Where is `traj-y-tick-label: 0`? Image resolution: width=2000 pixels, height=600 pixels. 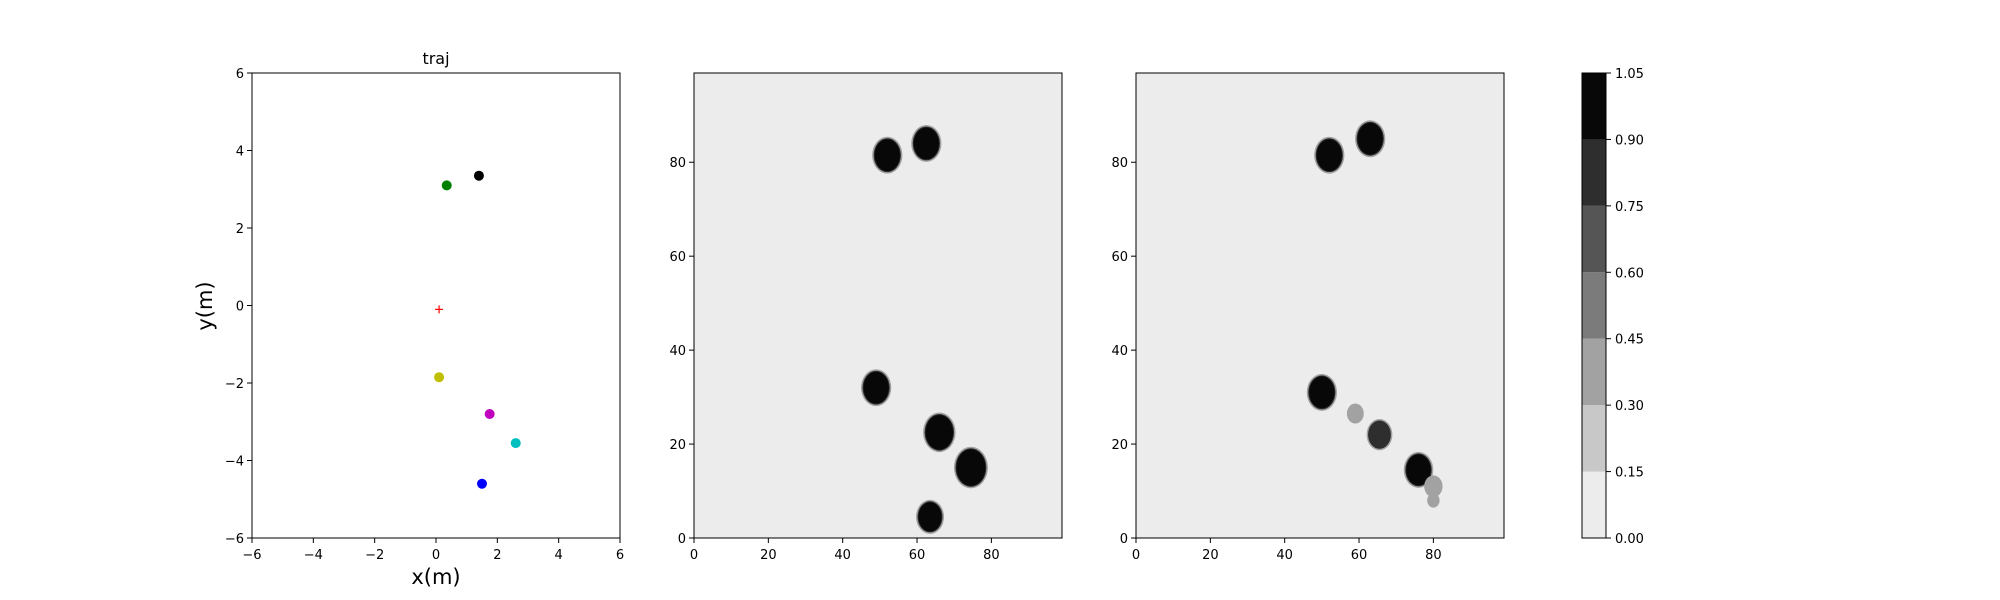
traj-y-tick-label: 0 is located at coordinates (240, 307).